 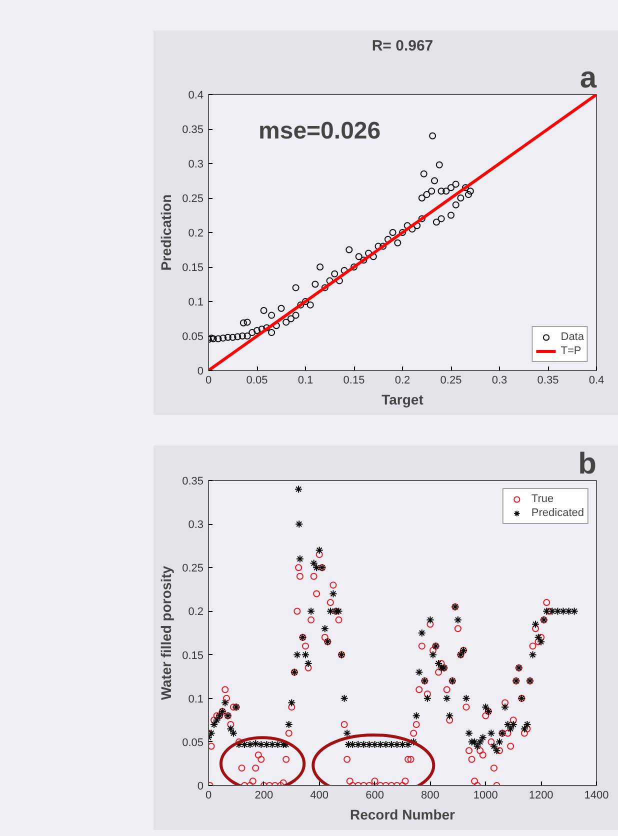 What do you see at coordinates (596, 796) in the screenshot?
I see `x-tick-label: 1400` at bounding box center [596, 796].